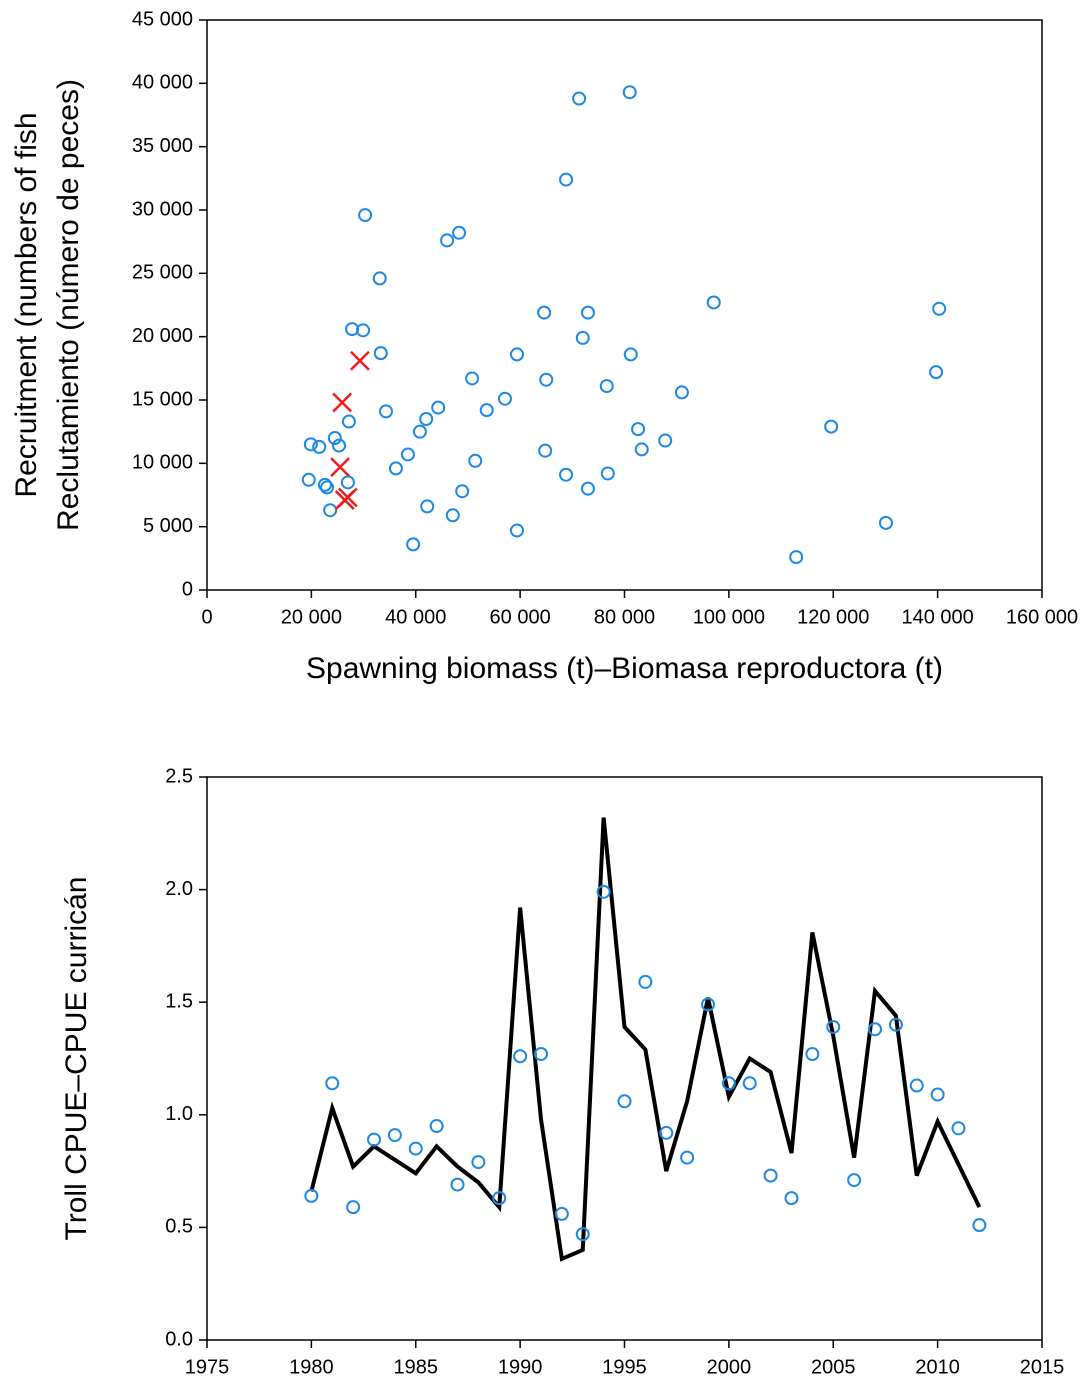 This screenshot has height=1382, width=1086. What do you see at coordinates (68, 305) in the screenshot?
I see `y-axis-title: Reclutamiento (número de peces)` at bounding box center [68, 305].